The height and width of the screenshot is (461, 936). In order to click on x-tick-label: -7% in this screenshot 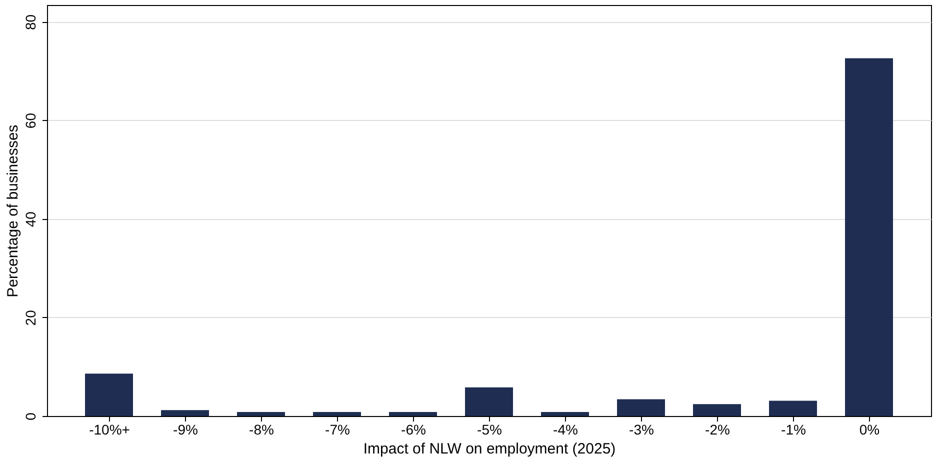, I will do `click(337, 430)`.